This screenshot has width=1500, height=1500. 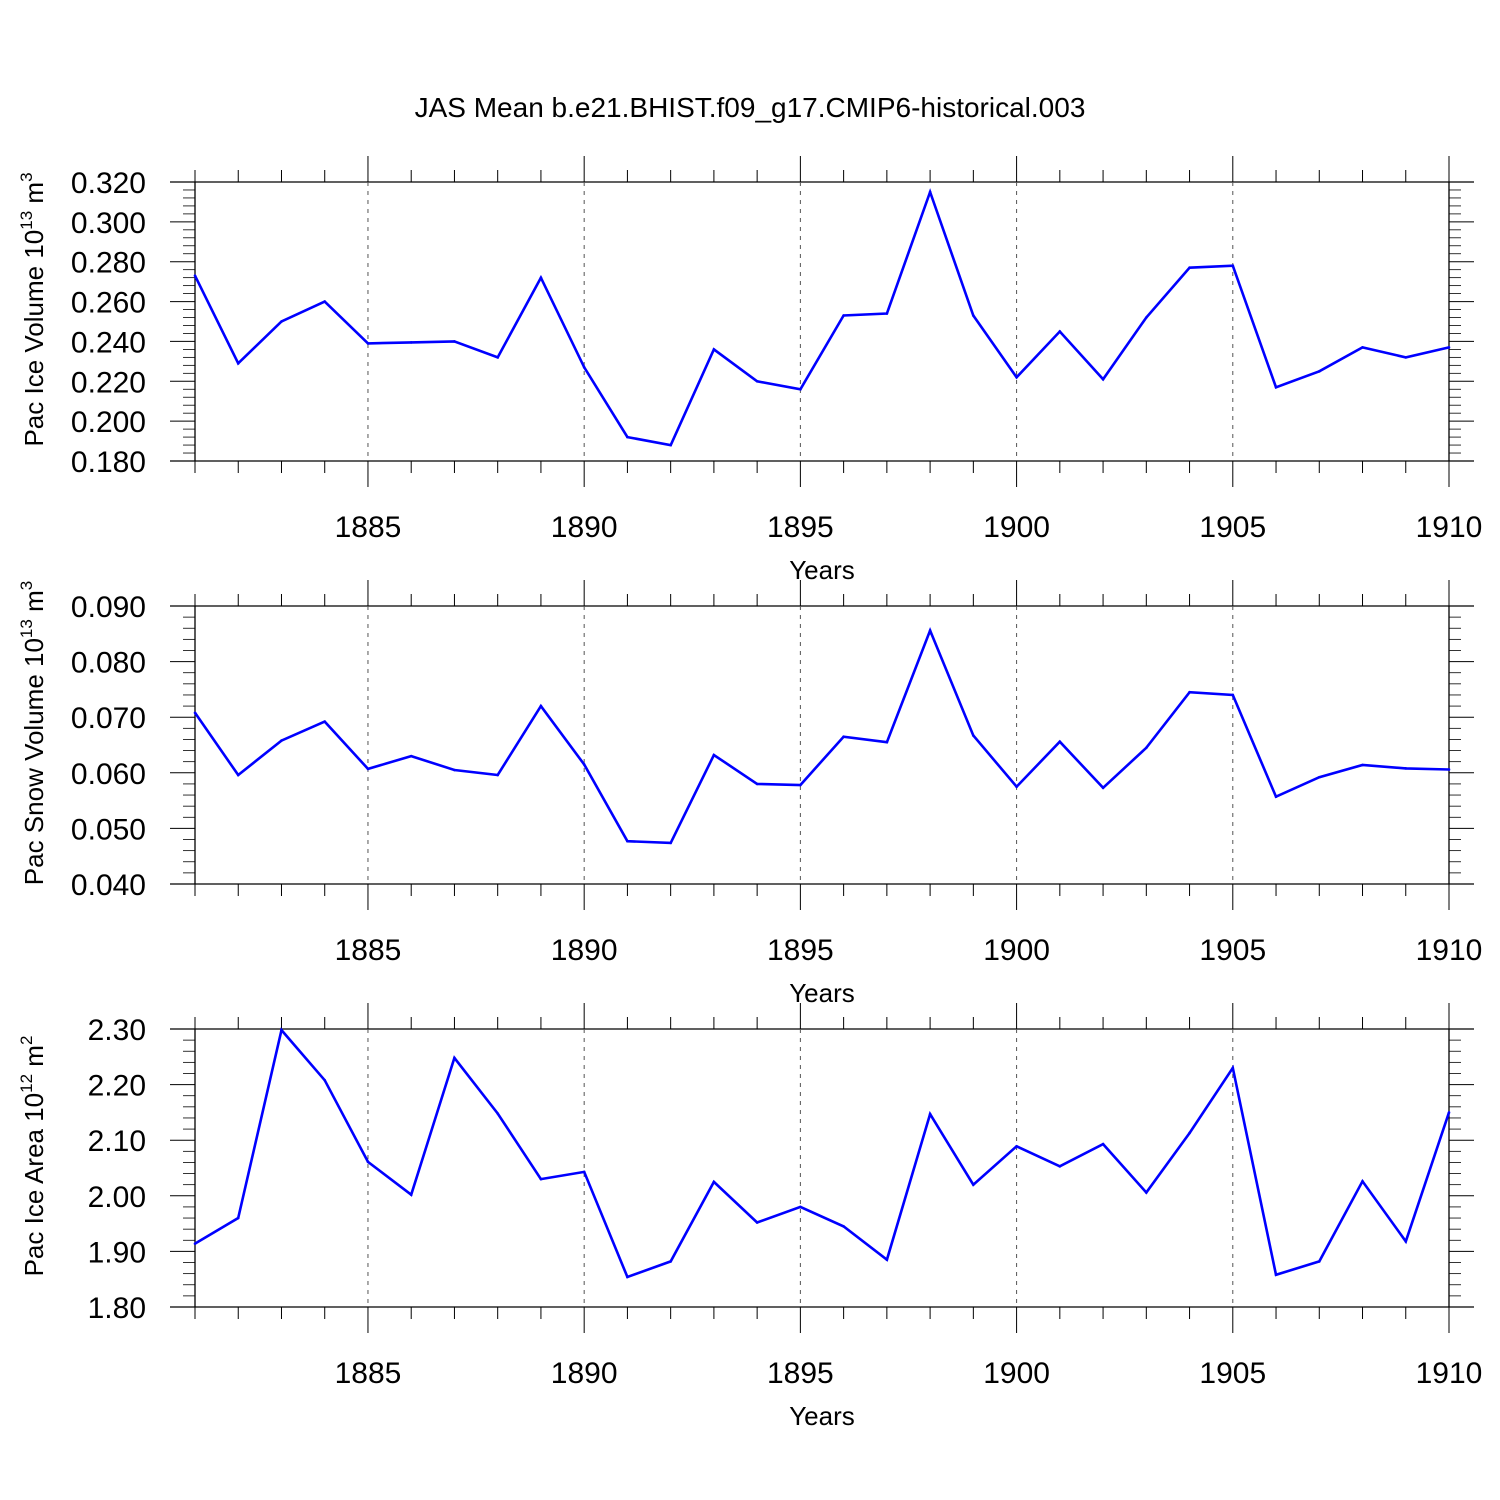 What do you see at coordinates (117, 1197) in the screenshot?
I see `y-tick-label: 2.00` at bounding box center [117, 1197].